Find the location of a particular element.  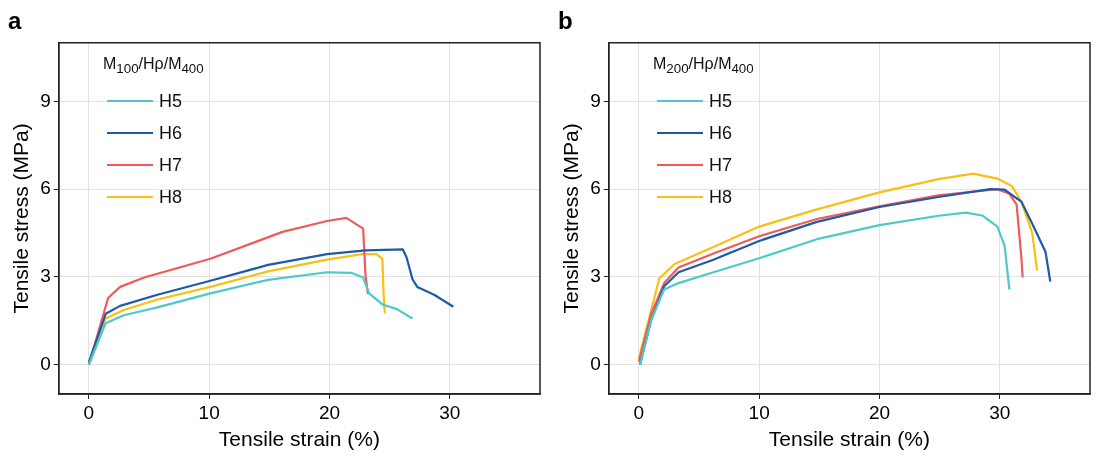

chart-title: b is located at coordinates (565, 21).